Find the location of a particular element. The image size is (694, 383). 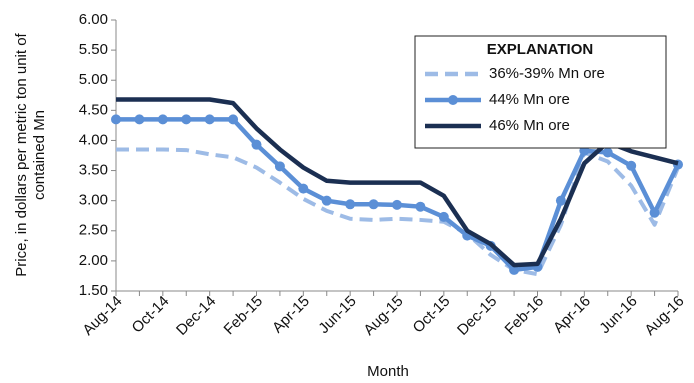

x-tick-label: Aug-16 is located at coordinates (664, 316).